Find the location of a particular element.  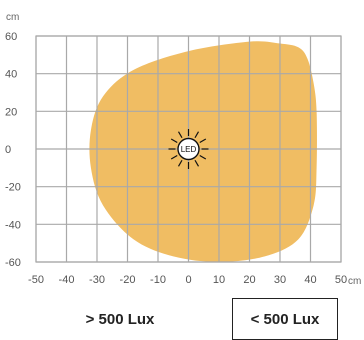

x-tick-label: -10 is located at coordinates (158, 280).